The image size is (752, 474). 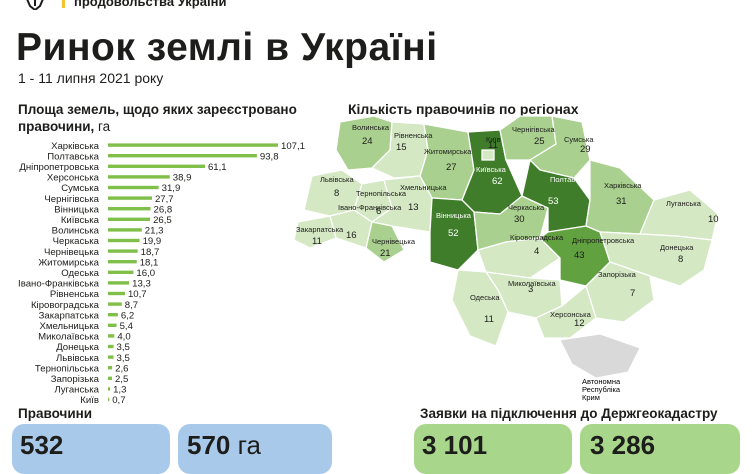 What do you see at coordinates (72, 252) in the screenshot?
I see `bar-category-label: Чернівецька` at bounding box center [72, 252].